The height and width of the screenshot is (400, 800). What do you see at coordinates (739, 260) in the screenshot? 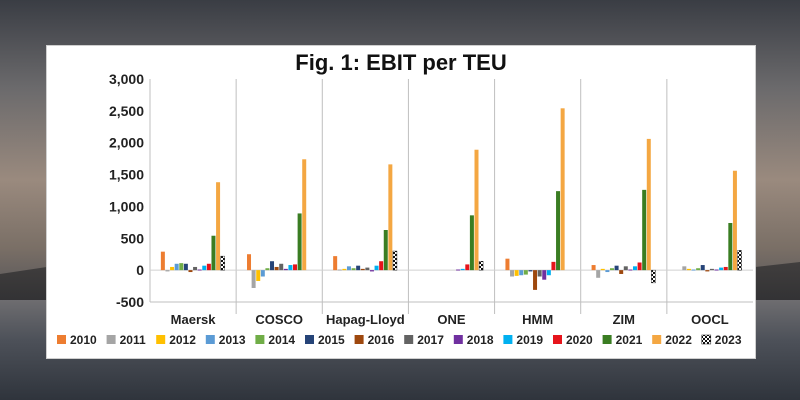
I see `bar-oocl-2023` at bounding box center [739, 260].